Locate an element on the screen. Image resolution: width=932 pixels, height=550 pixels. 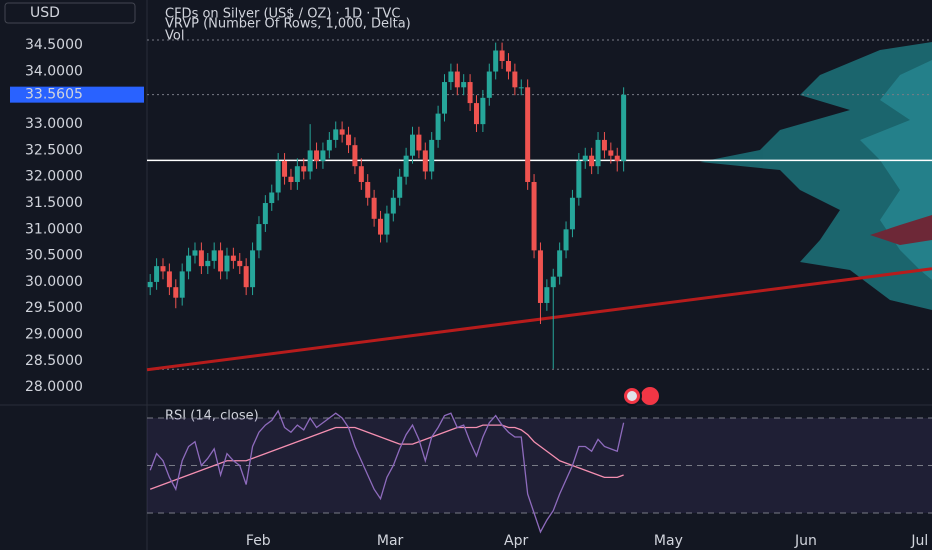
indicator: VRVP (Number Of Rows, 1,000, Delta) is located at coordinates (288, 24).